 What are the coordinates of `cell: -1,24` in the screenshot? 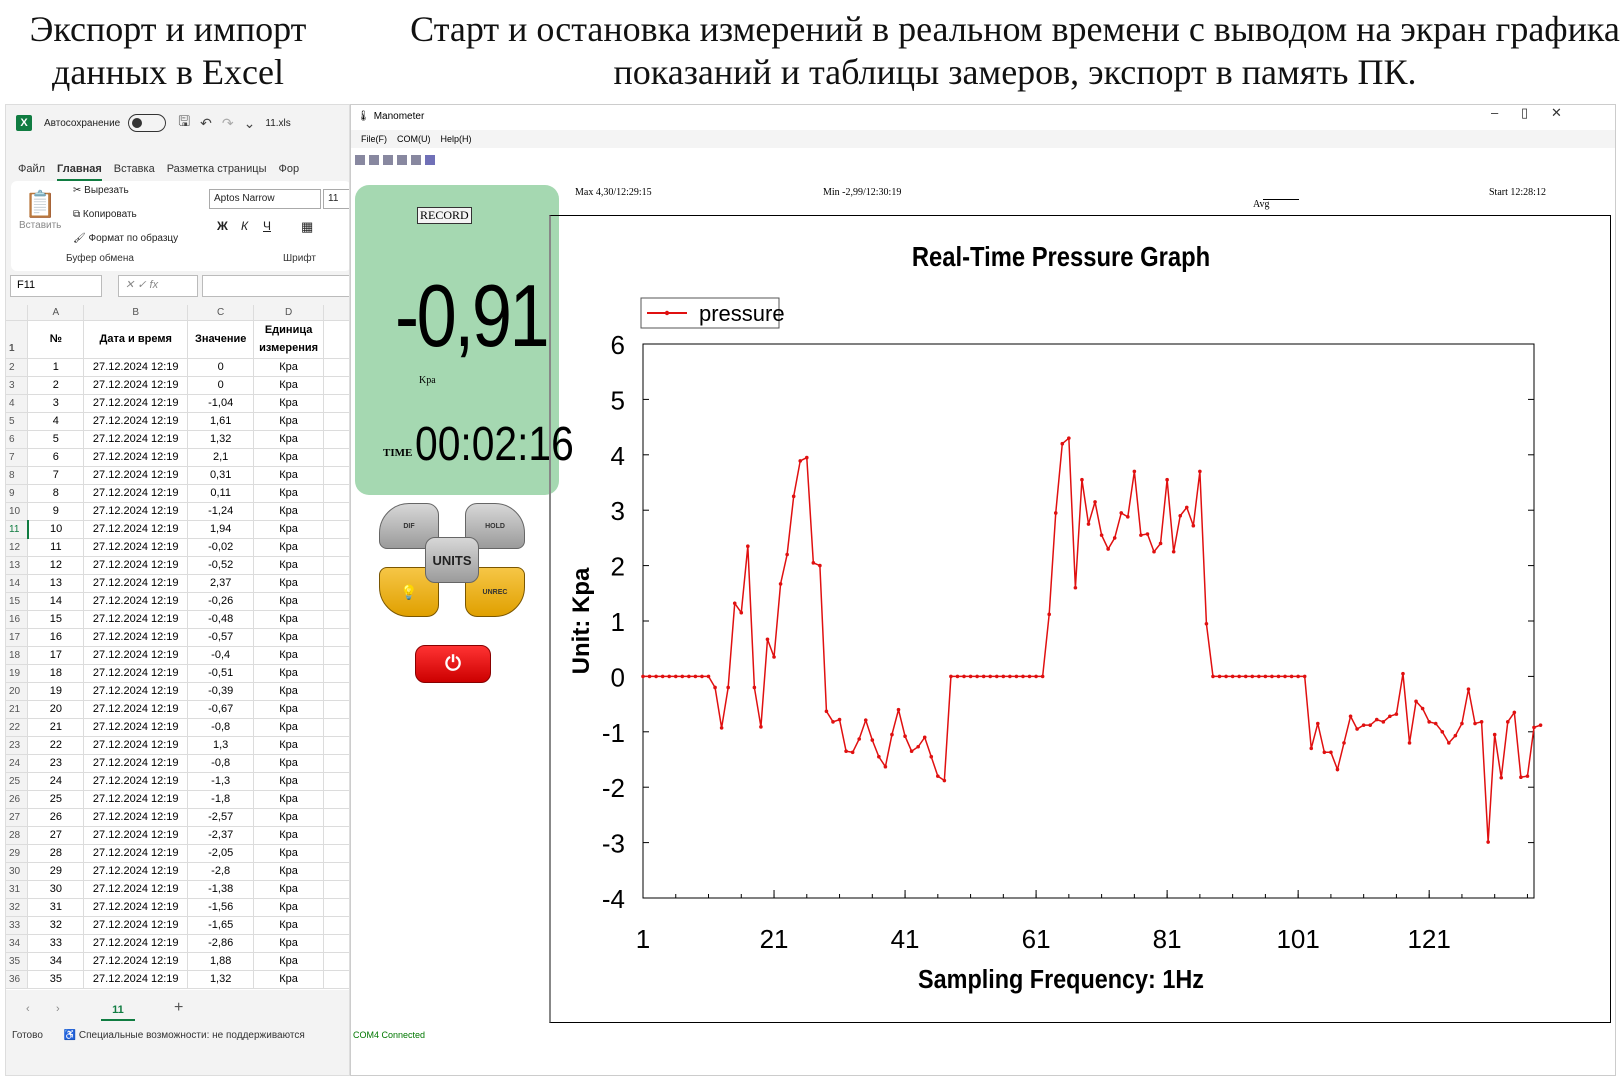 It's located at (221, 511).